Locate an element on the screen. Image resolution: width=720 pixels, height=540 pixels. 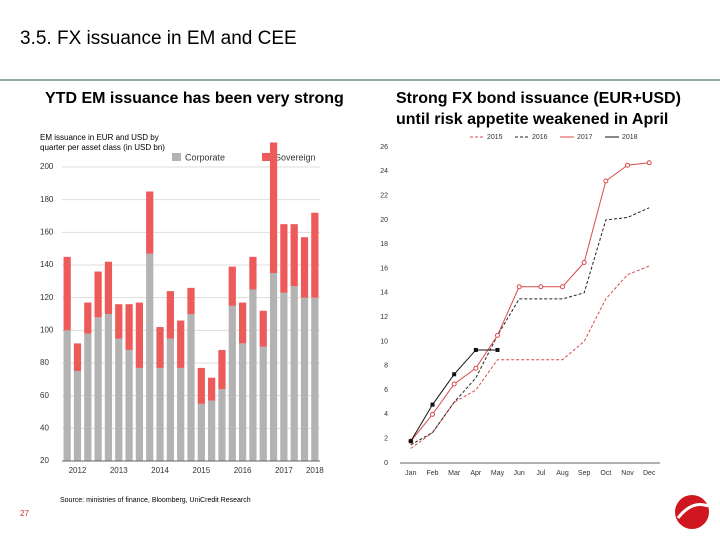
legend-label: 2018 is located at coordinates (630, 137).